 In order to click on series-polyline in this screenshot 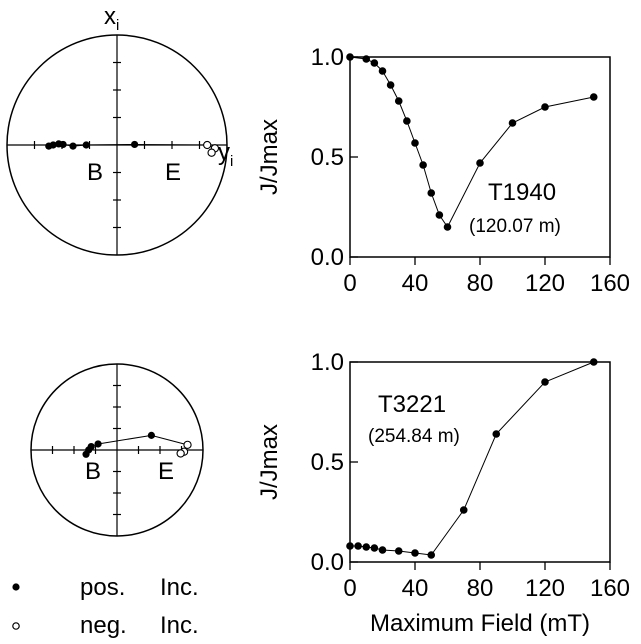, I will do `click(471, 142)`.